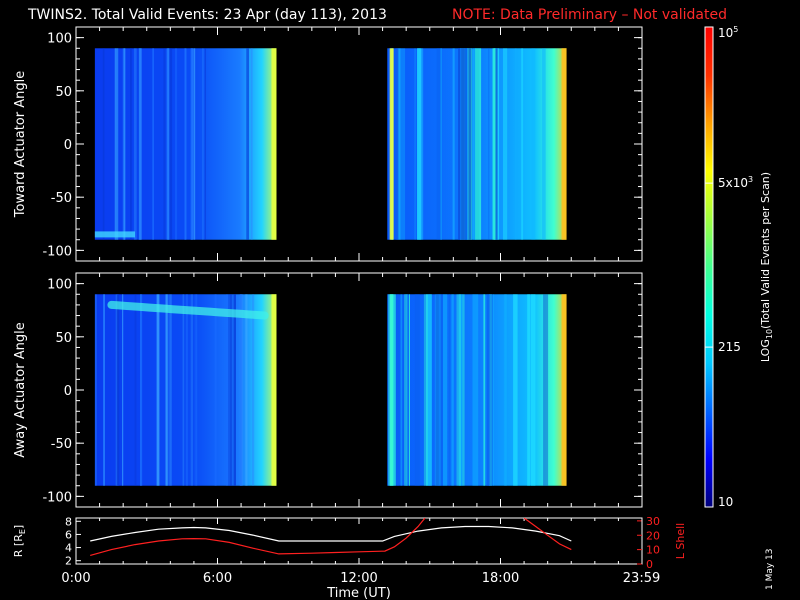  I want to click on y-tick-label: 0, so click(68, 145).